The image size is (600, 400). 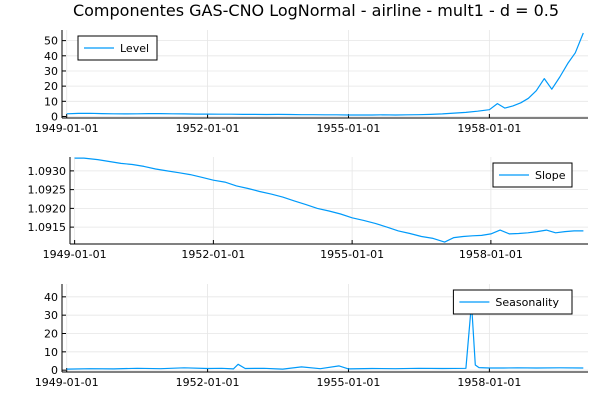 I want to click on level-y-tick-label-4: 40, so click(x=51, y=56).